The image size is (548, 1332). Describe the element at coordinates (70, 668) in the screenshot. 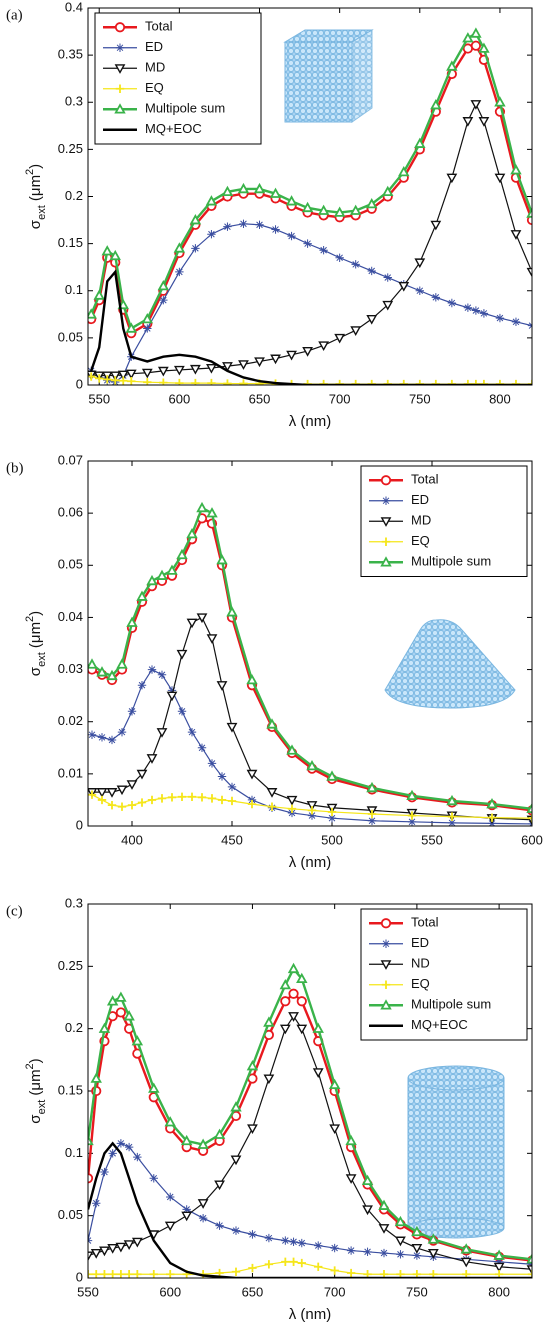

I see `y-tick-label: 0.03` at that location.